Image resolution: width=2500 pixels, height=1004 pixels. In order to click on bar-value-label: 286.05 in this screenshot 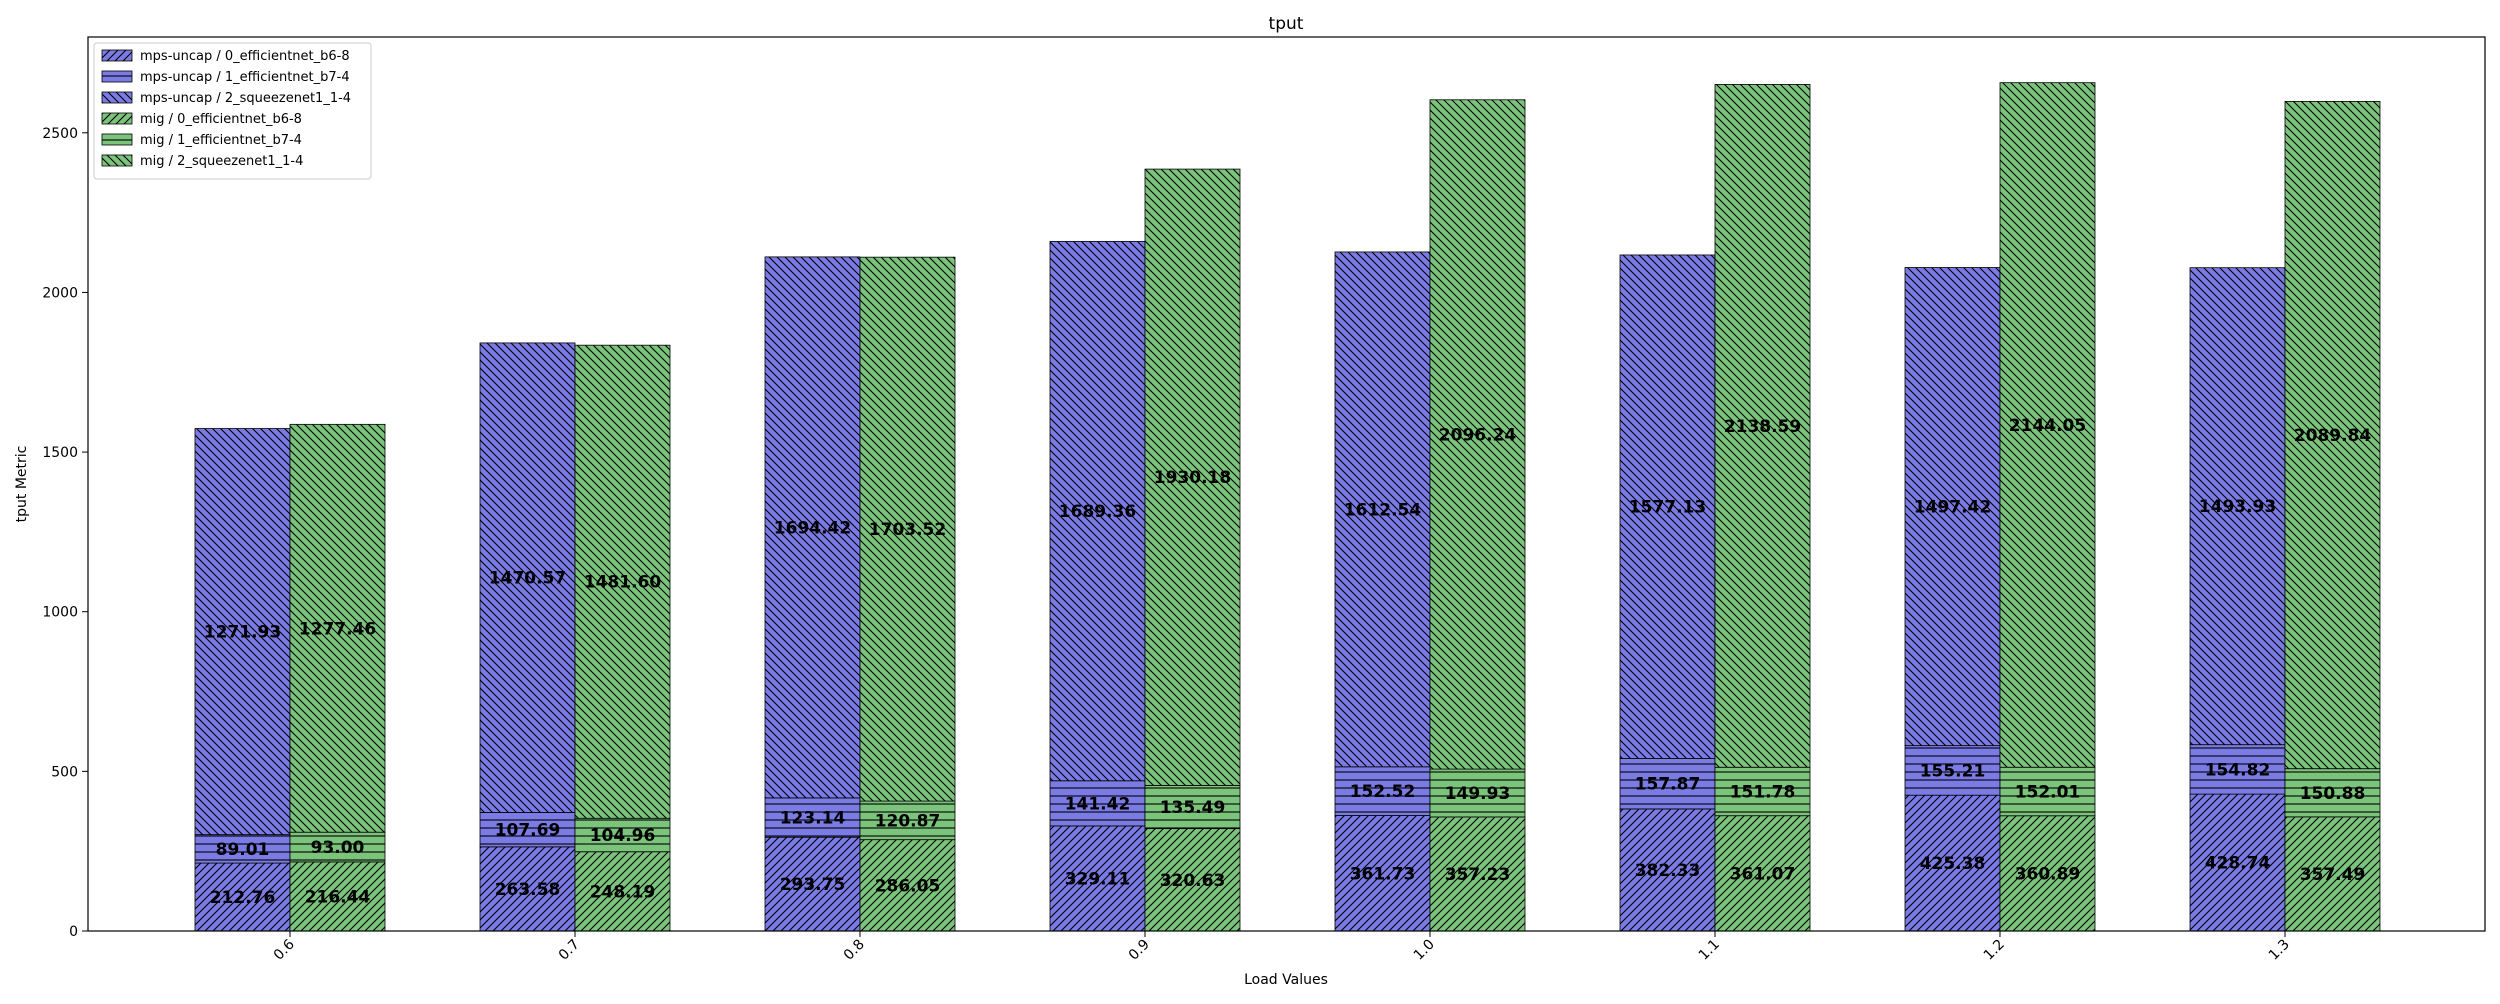, I will do `click(908, 886)`.